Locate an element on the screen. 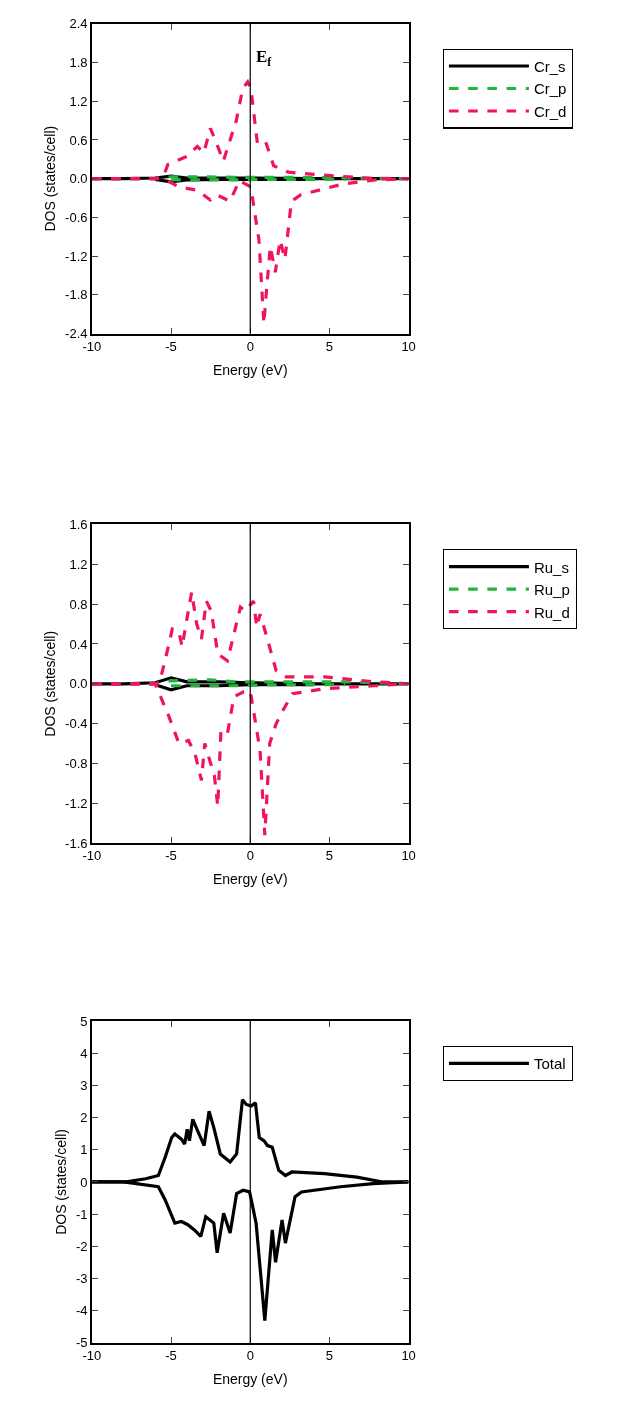  y-tick-label: -1.8 is located at coordinates (76, 295).